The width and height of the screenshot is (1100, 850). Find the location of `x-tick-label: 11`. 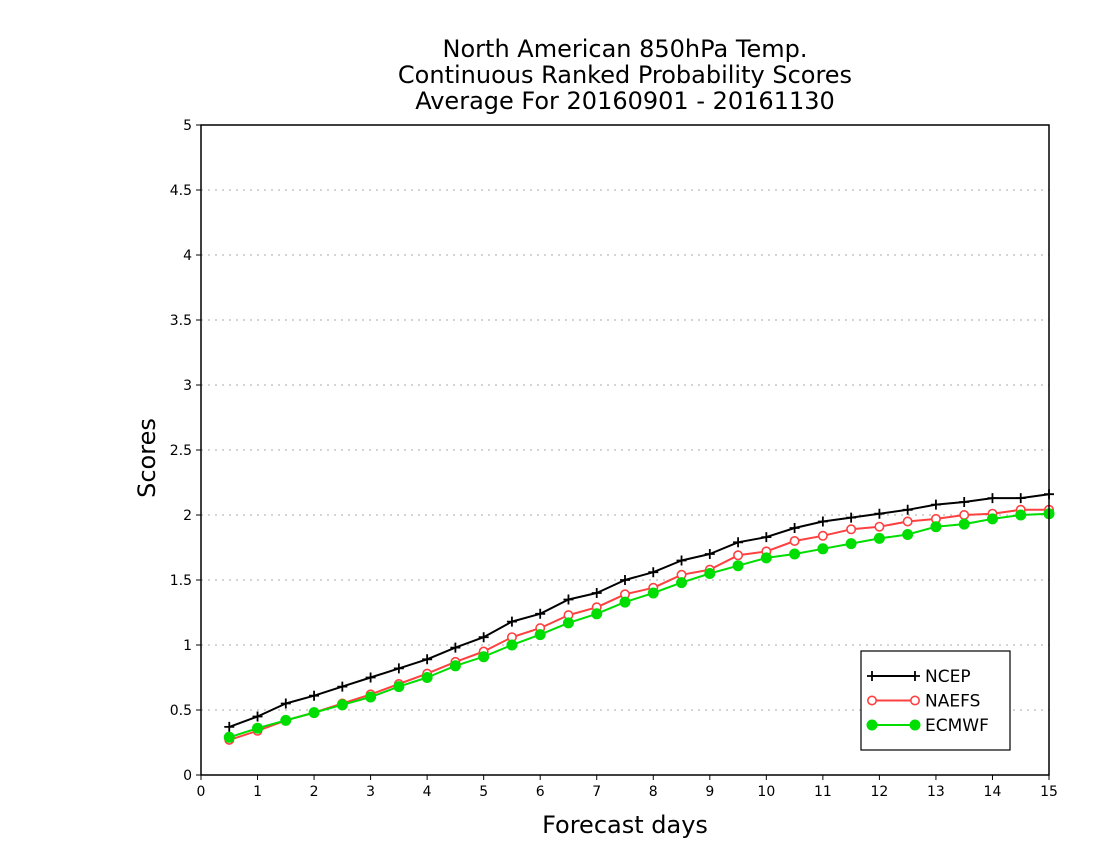

x-tick-label: 11 is located at coordinates (823, 792).